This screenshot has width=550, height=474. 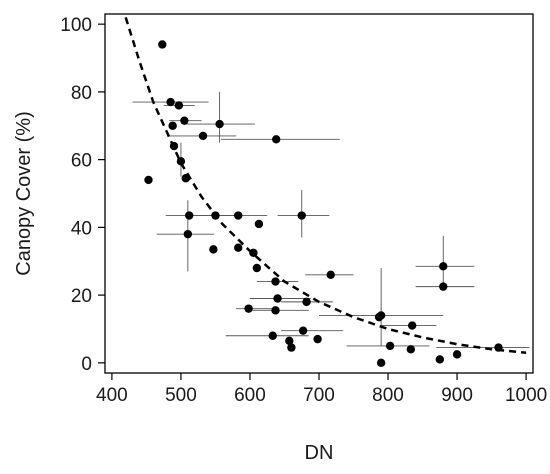 What do you see at coordinates (250, 395) in the screenshot?
I see `x-tick-label: 600` at bounding box center [250, 395].